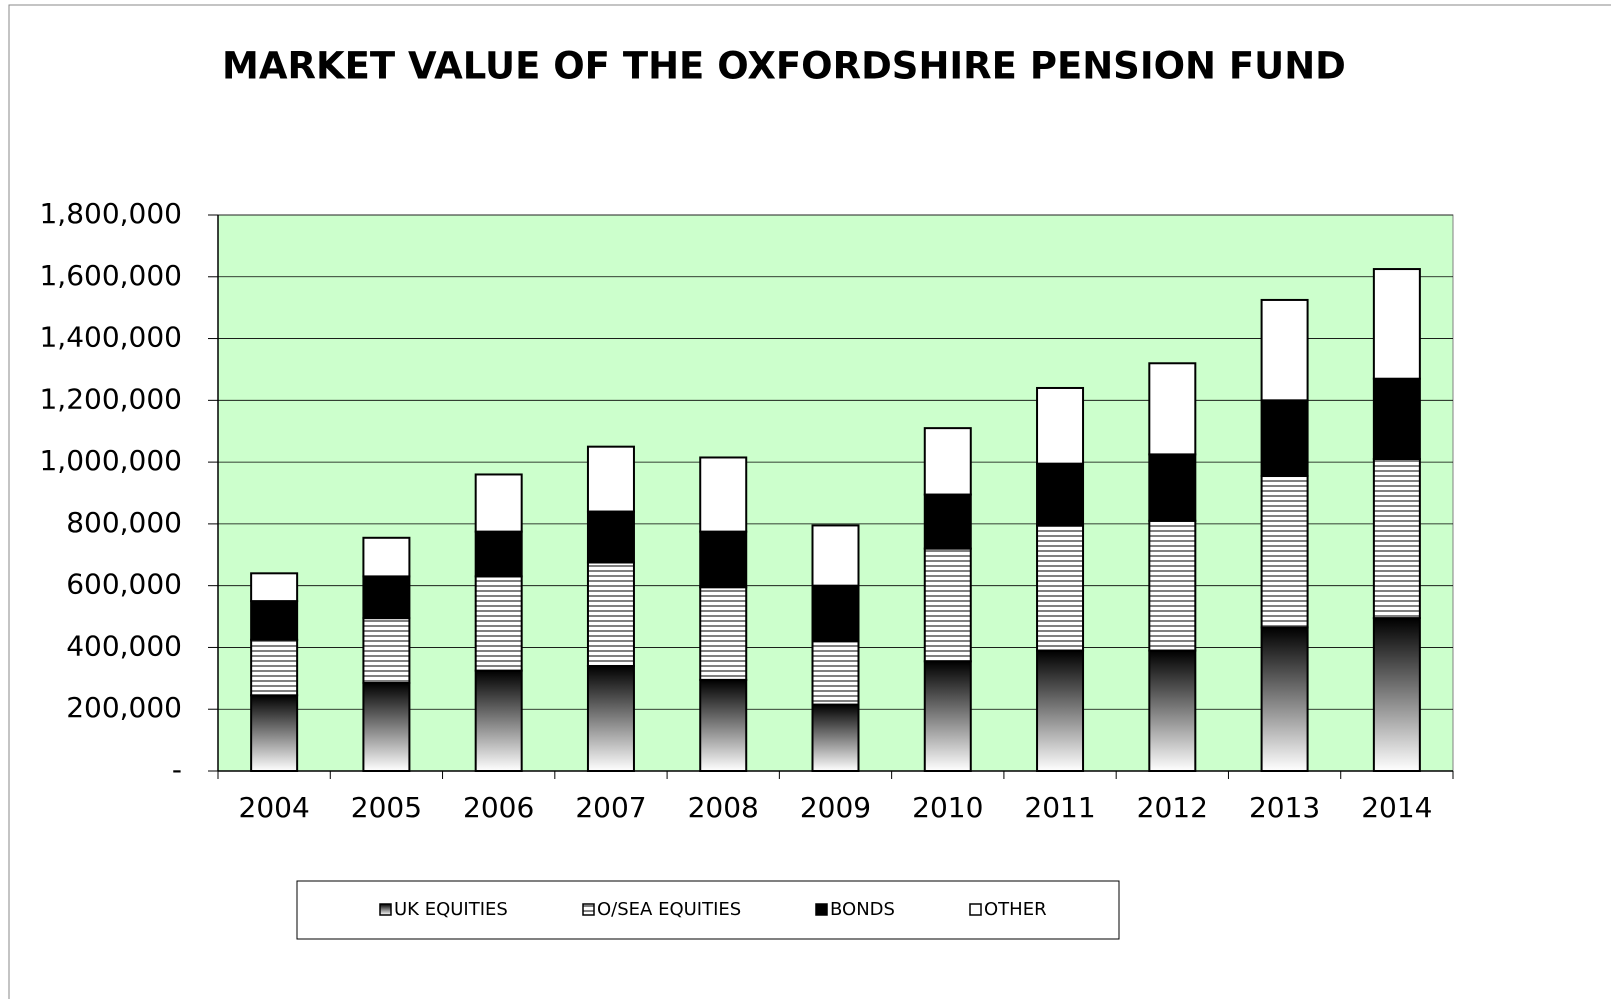 This screenshot has width=1611, height=999. What do you see at coordinates (124, 645) in the screenshot?
I see `y-tick-label: 400,000` at bounding box center [124, 645].